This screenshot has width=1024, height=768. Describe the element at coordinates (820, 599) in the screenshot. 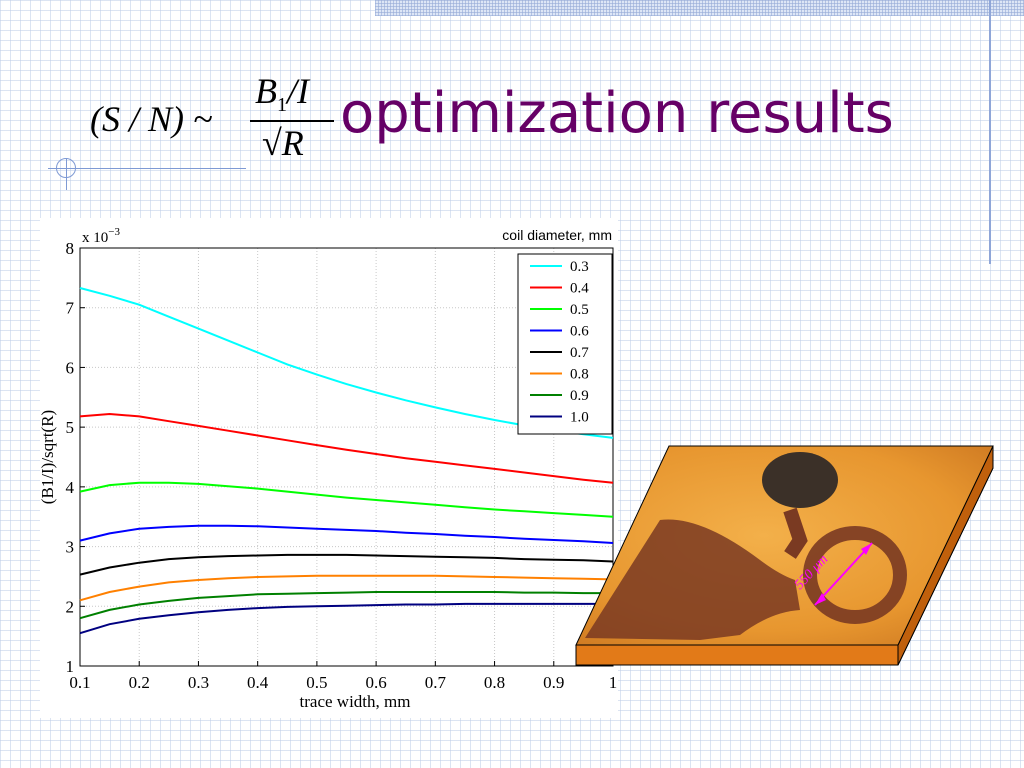

I see `dimension-arrowhead-start` at that location.